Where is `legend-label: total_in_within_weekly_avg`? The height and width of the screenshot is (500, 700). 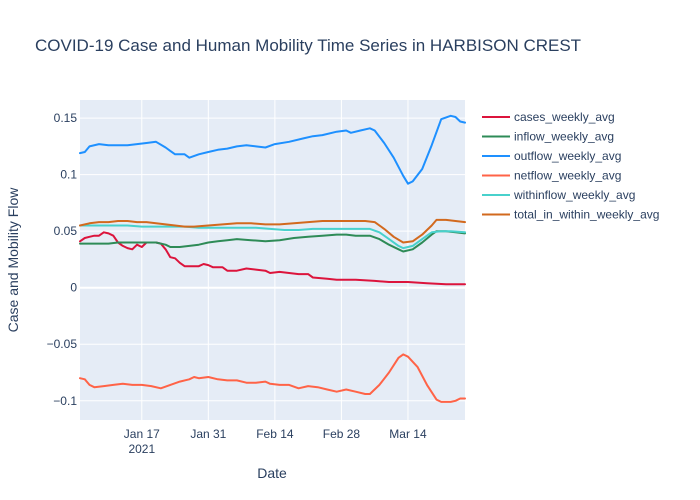 legend-label: total_in_within_weekly_avg is located at coordinates (586, 215).